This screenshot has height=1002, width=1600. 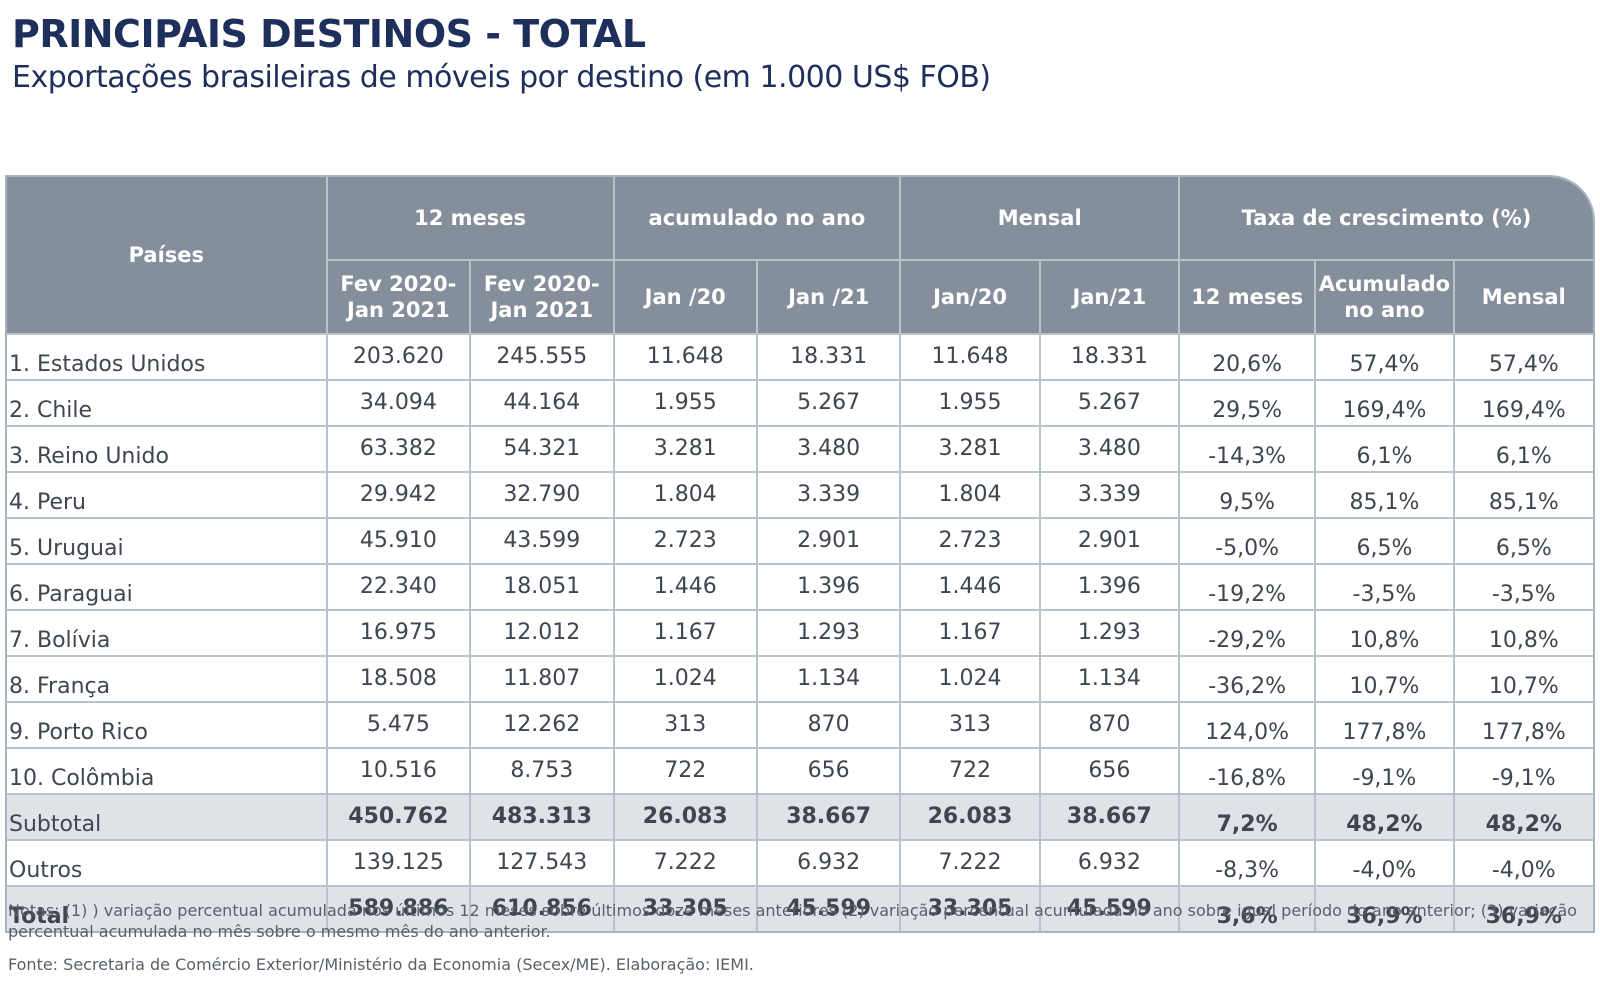 What do you see at coordinates (1386, 219) in the screenshot?
I see `group-header-taxa: Taxa de crescimento (%)` at bounding box center [1386, 219].